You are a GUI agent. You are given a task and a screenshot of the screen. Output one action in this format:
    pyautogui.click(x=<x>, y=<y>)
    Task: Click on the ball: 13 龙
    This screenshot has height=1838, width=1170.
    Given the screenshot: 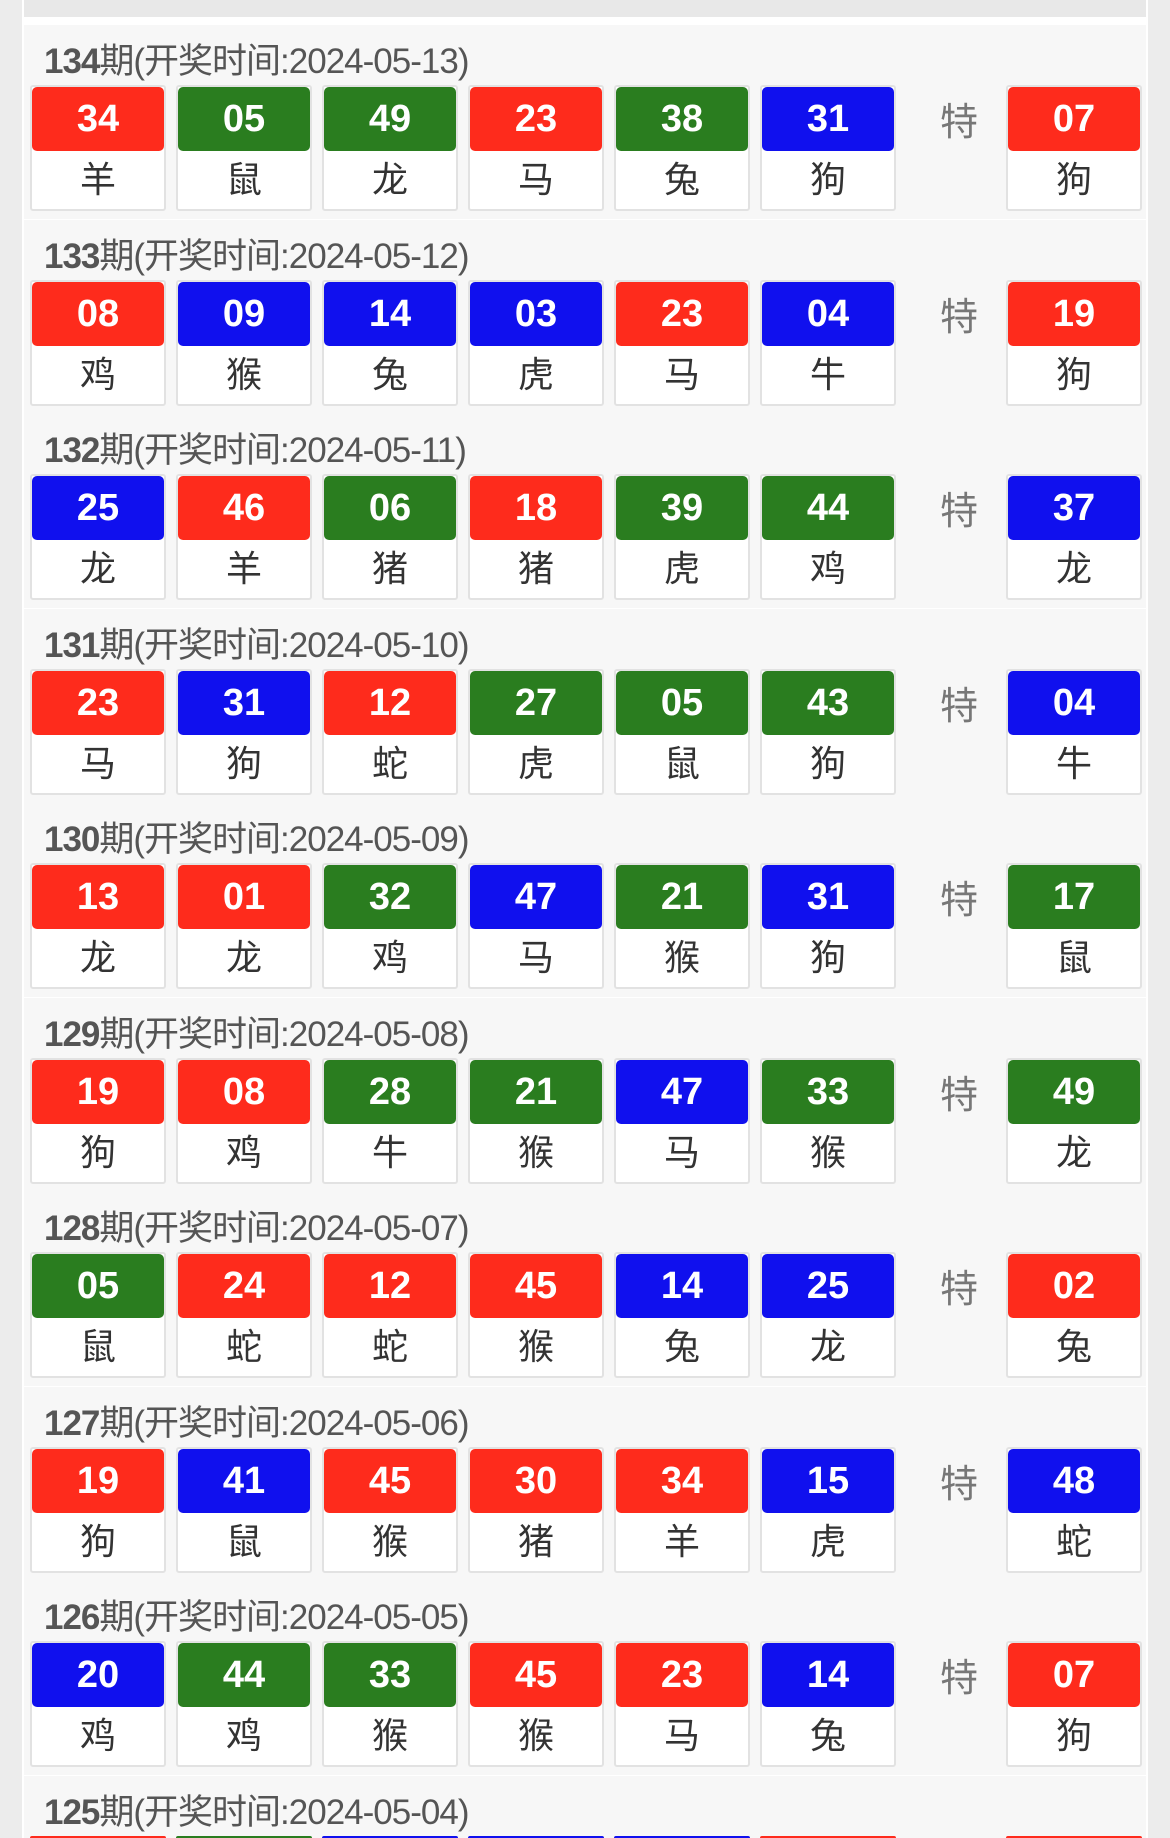 What is the action you would take?
    pyautogui.click(x=98, y=926)
    